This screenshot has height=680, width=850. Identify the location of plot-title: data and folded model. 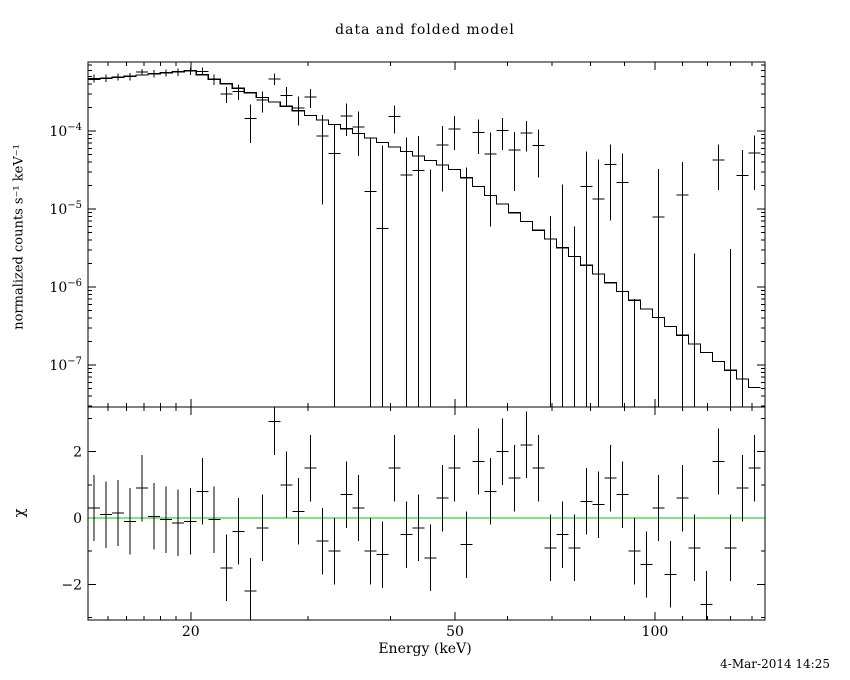
(425, 30).